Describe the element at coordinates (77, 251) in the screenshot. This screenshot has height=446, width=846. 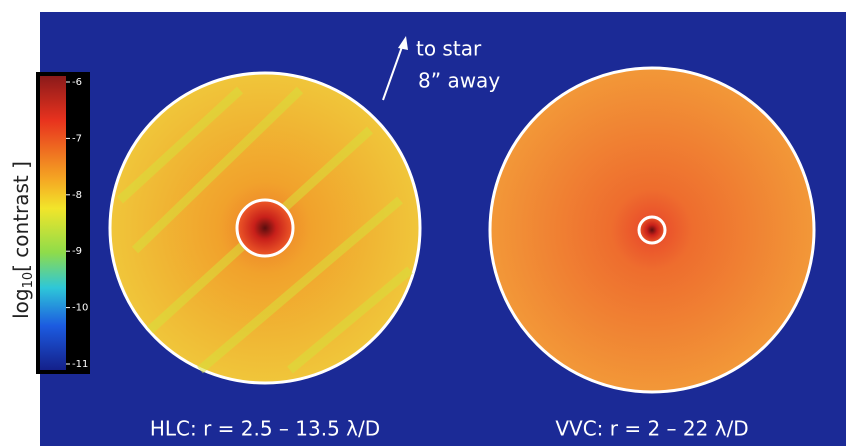
I see `tick-label: -9` at that location.